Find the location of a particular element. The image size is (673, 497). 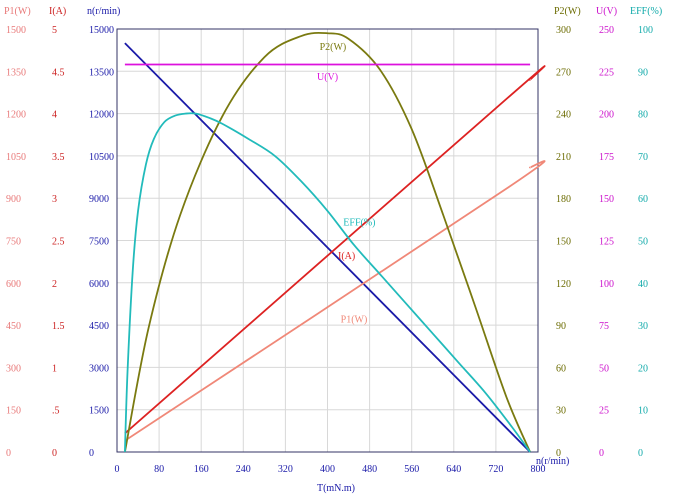

y-tick-label-u: 225 is located at coordinates (606, 72).